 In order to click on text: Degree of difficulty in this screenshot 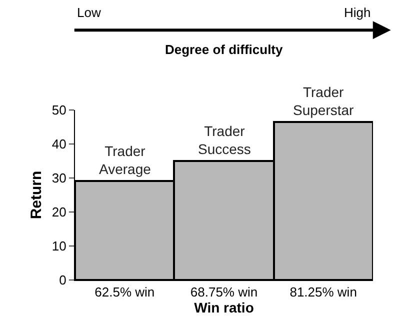, I will do `click(224, 49)`.